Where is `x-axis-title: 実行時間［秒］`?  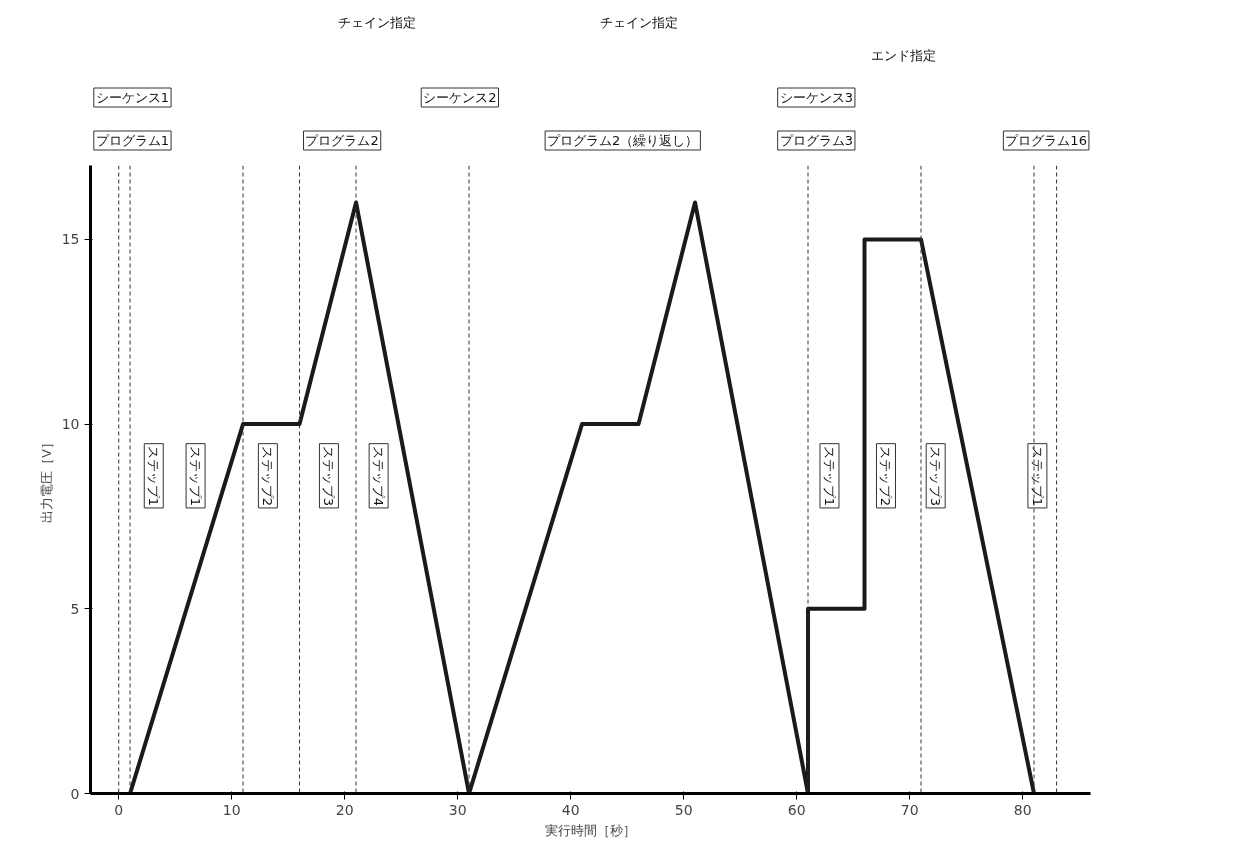
x-axis-title: 実行時間［秒］ is located at coordinates (590, 830).